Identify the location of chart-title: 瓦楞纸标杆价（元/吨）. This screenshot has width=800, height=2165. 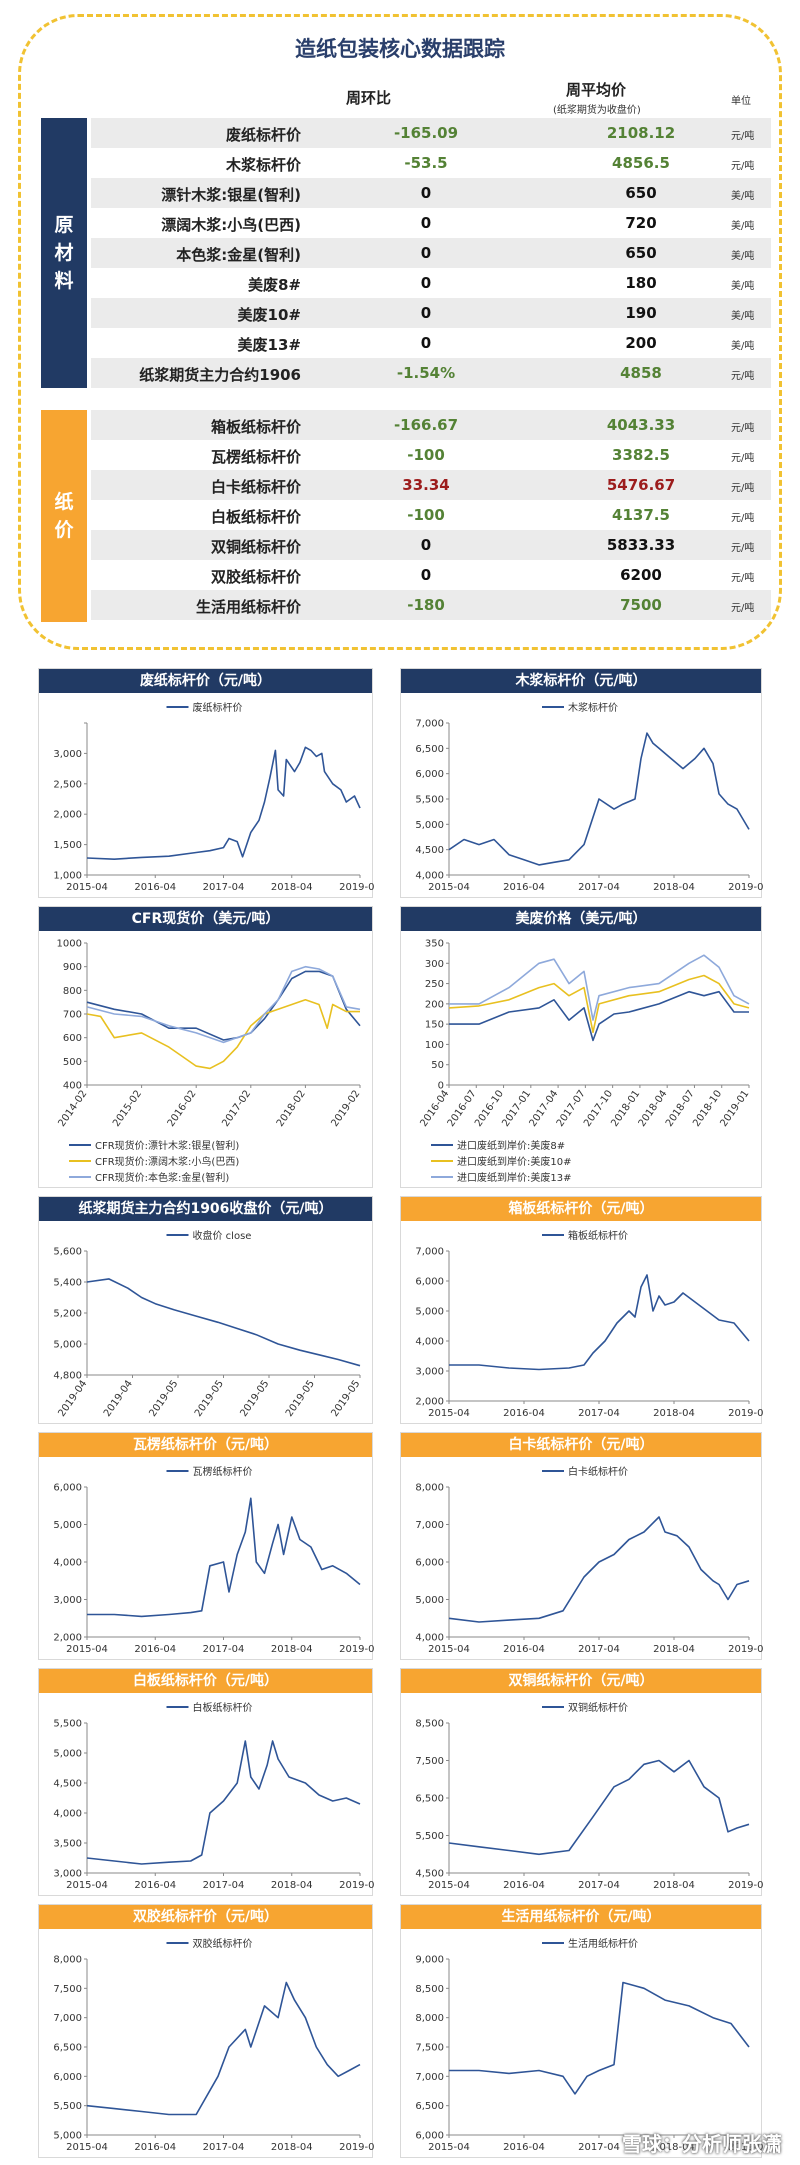
(205, 1445).